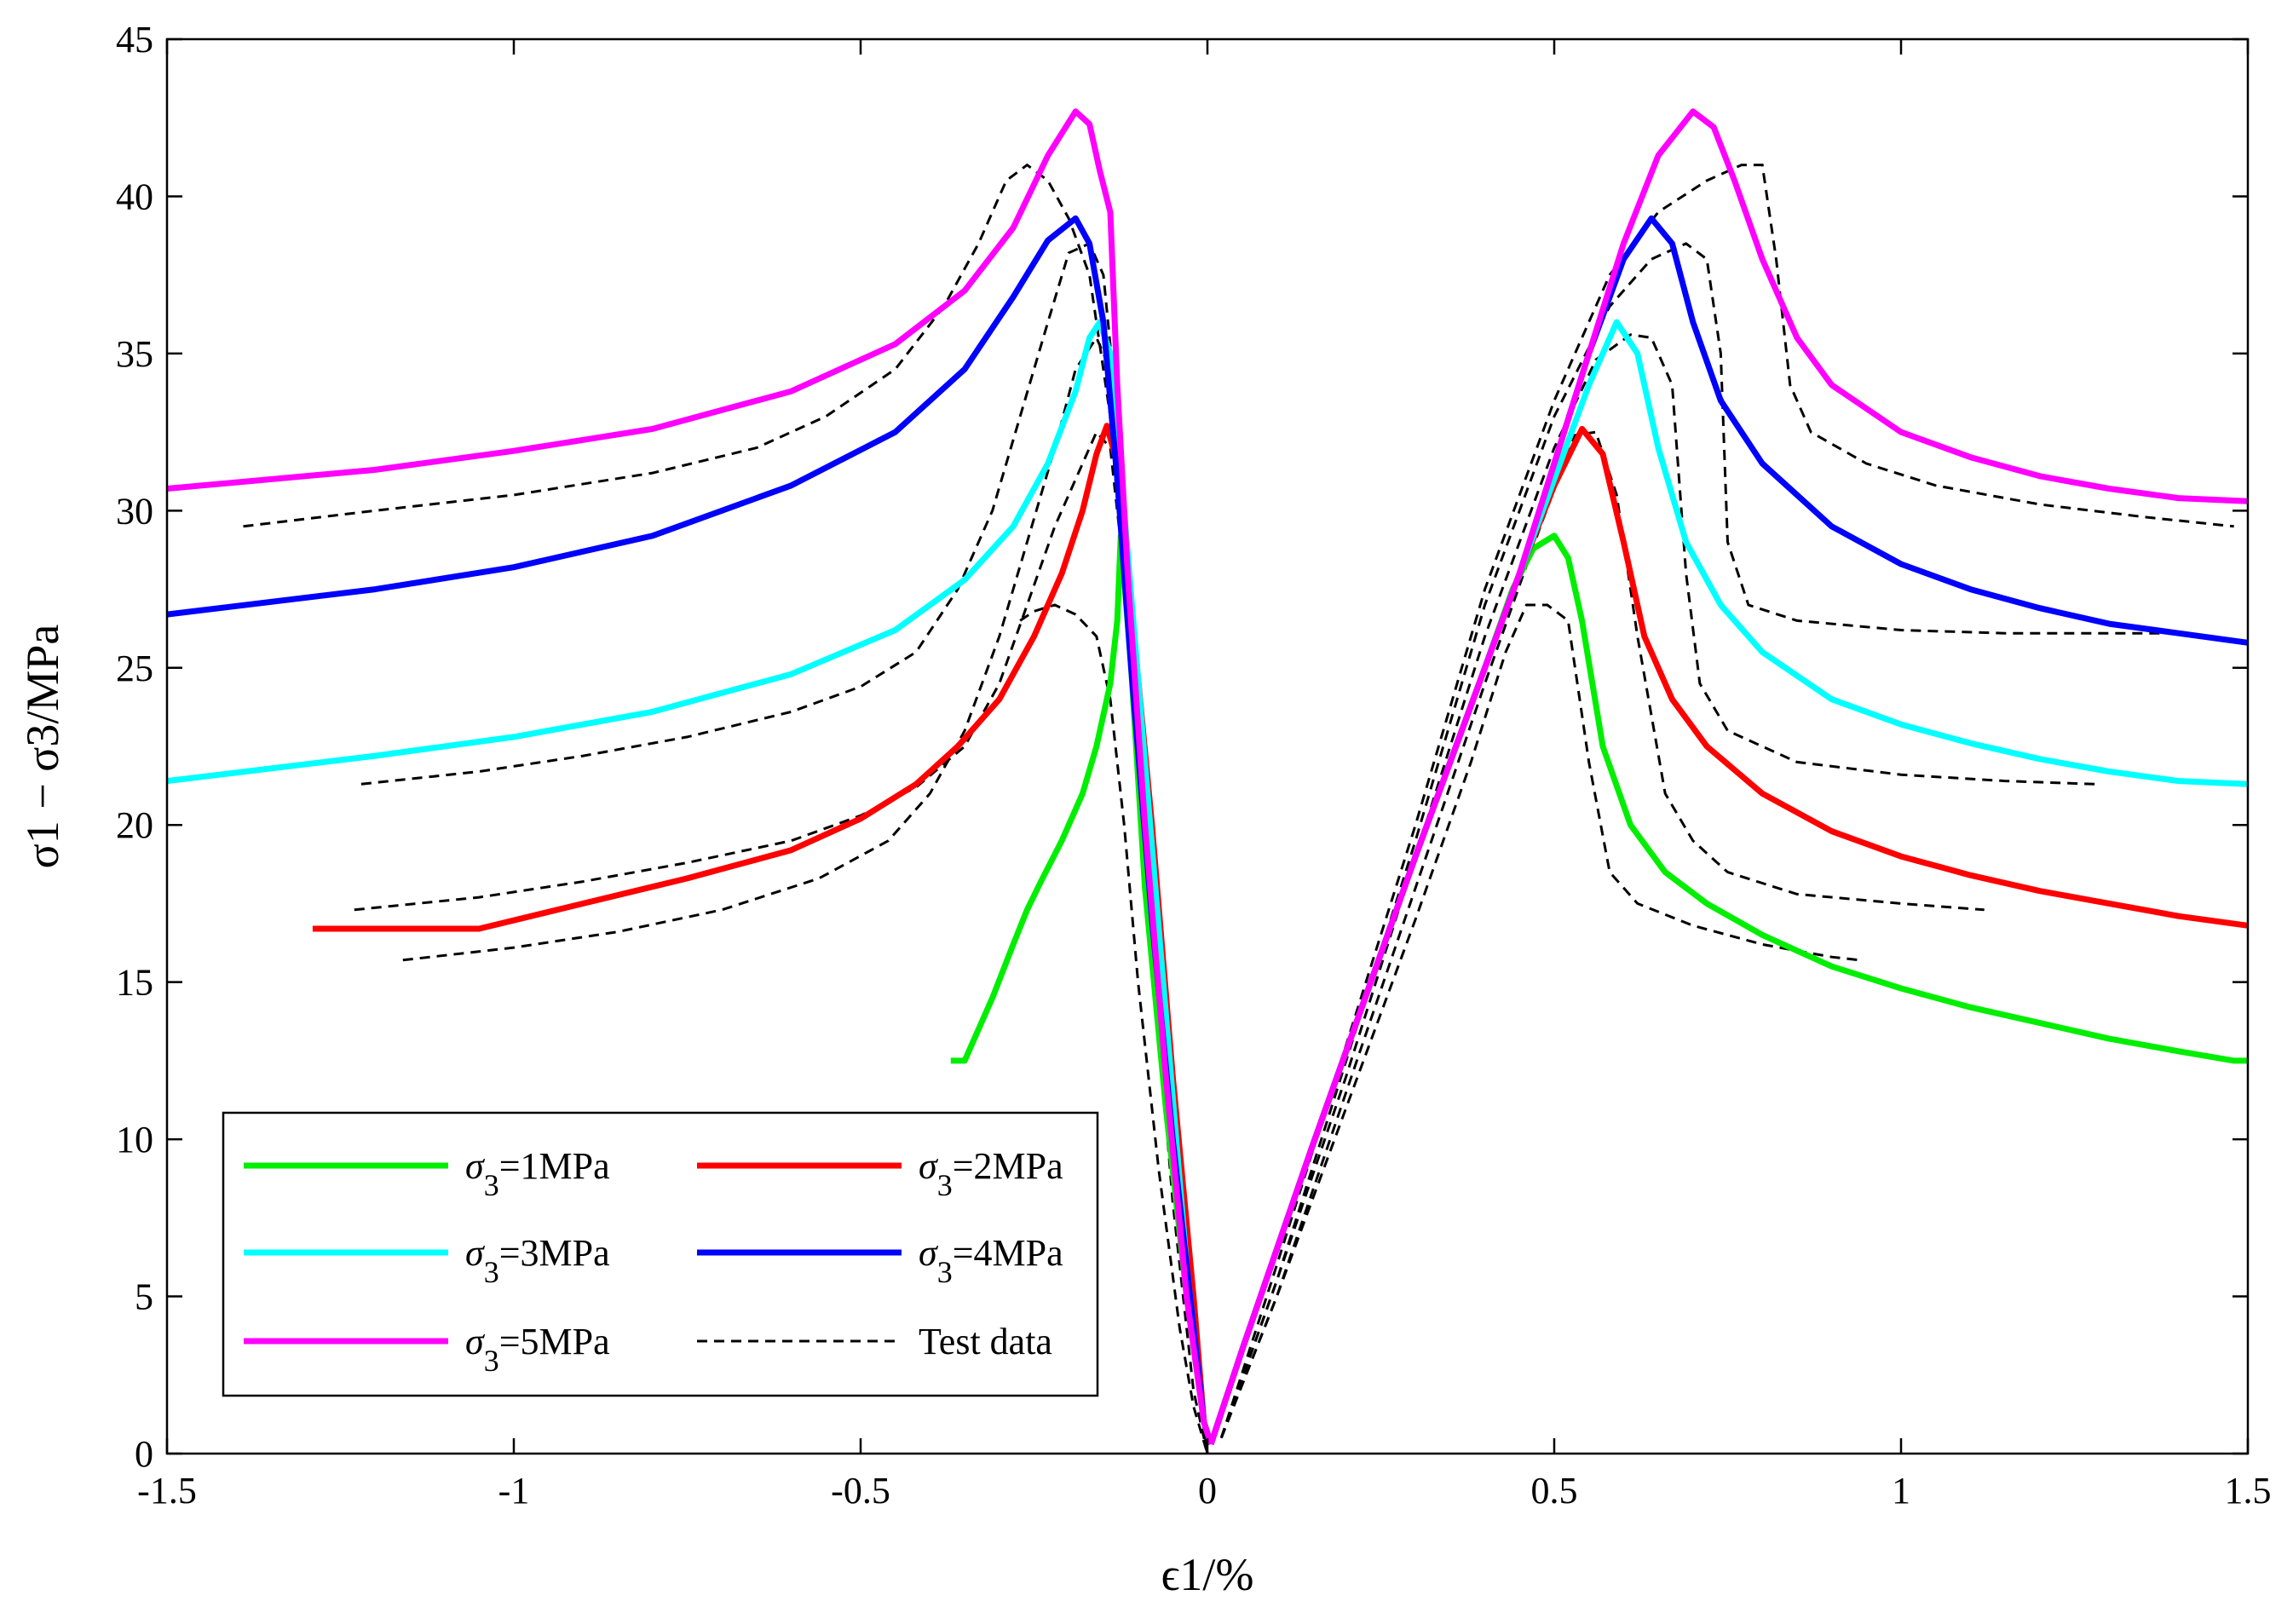  What do you see at coordinates (1008, 1166) in the screenshot?
I see `legend-value: =2MPa` at bounding box center [1008, 1166].